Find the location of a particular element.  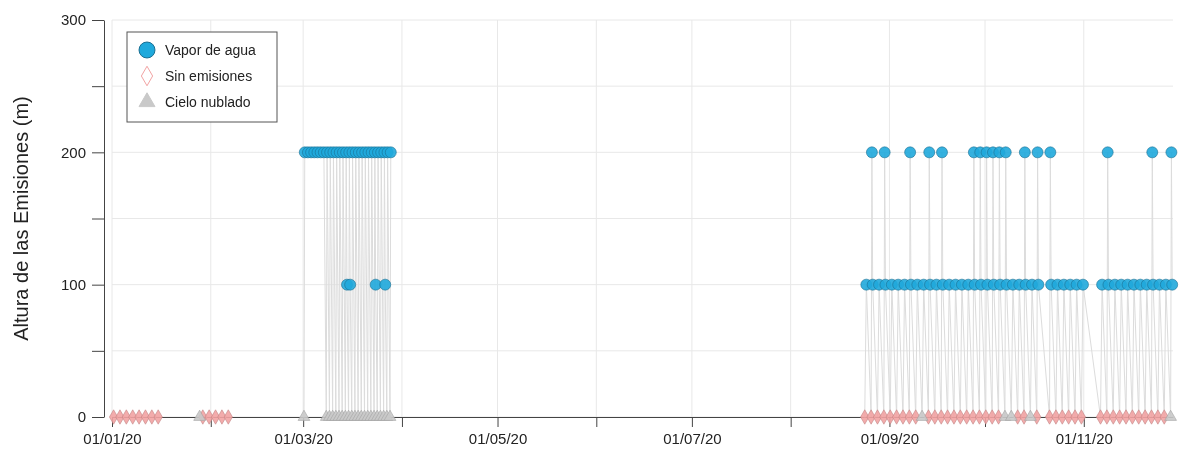

x-tick-label: 01/09/20 is located at coordinates (890, 438).